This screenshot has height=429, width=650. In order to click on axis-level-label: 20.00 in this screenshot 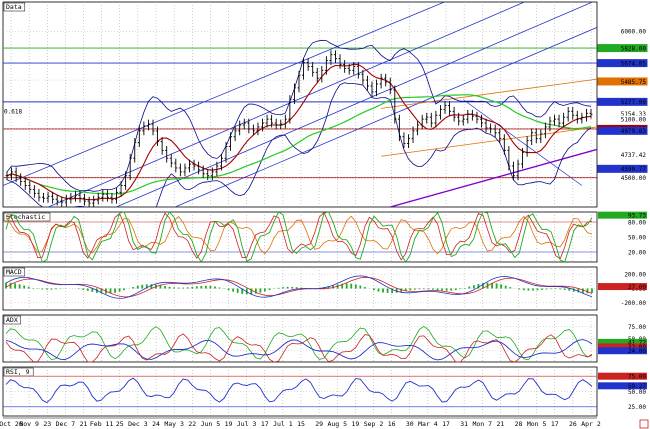, I will do `click(637, 252)`.